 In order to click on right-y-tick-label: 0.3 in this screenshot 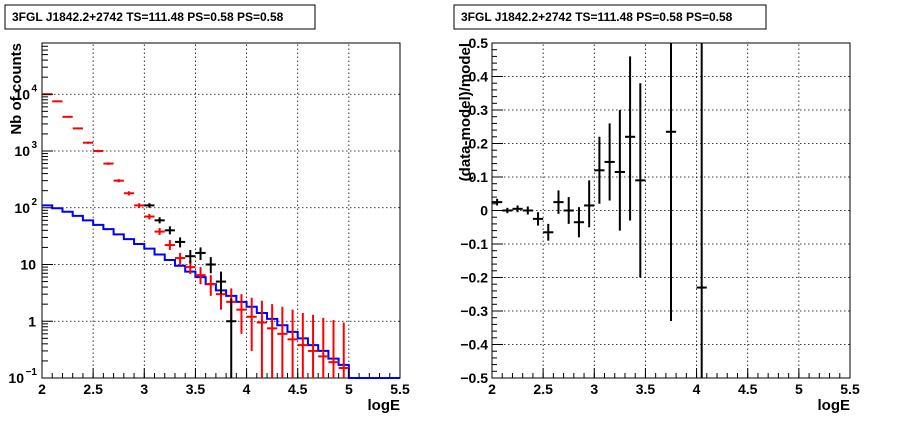, I will do `click(479, 110)`.